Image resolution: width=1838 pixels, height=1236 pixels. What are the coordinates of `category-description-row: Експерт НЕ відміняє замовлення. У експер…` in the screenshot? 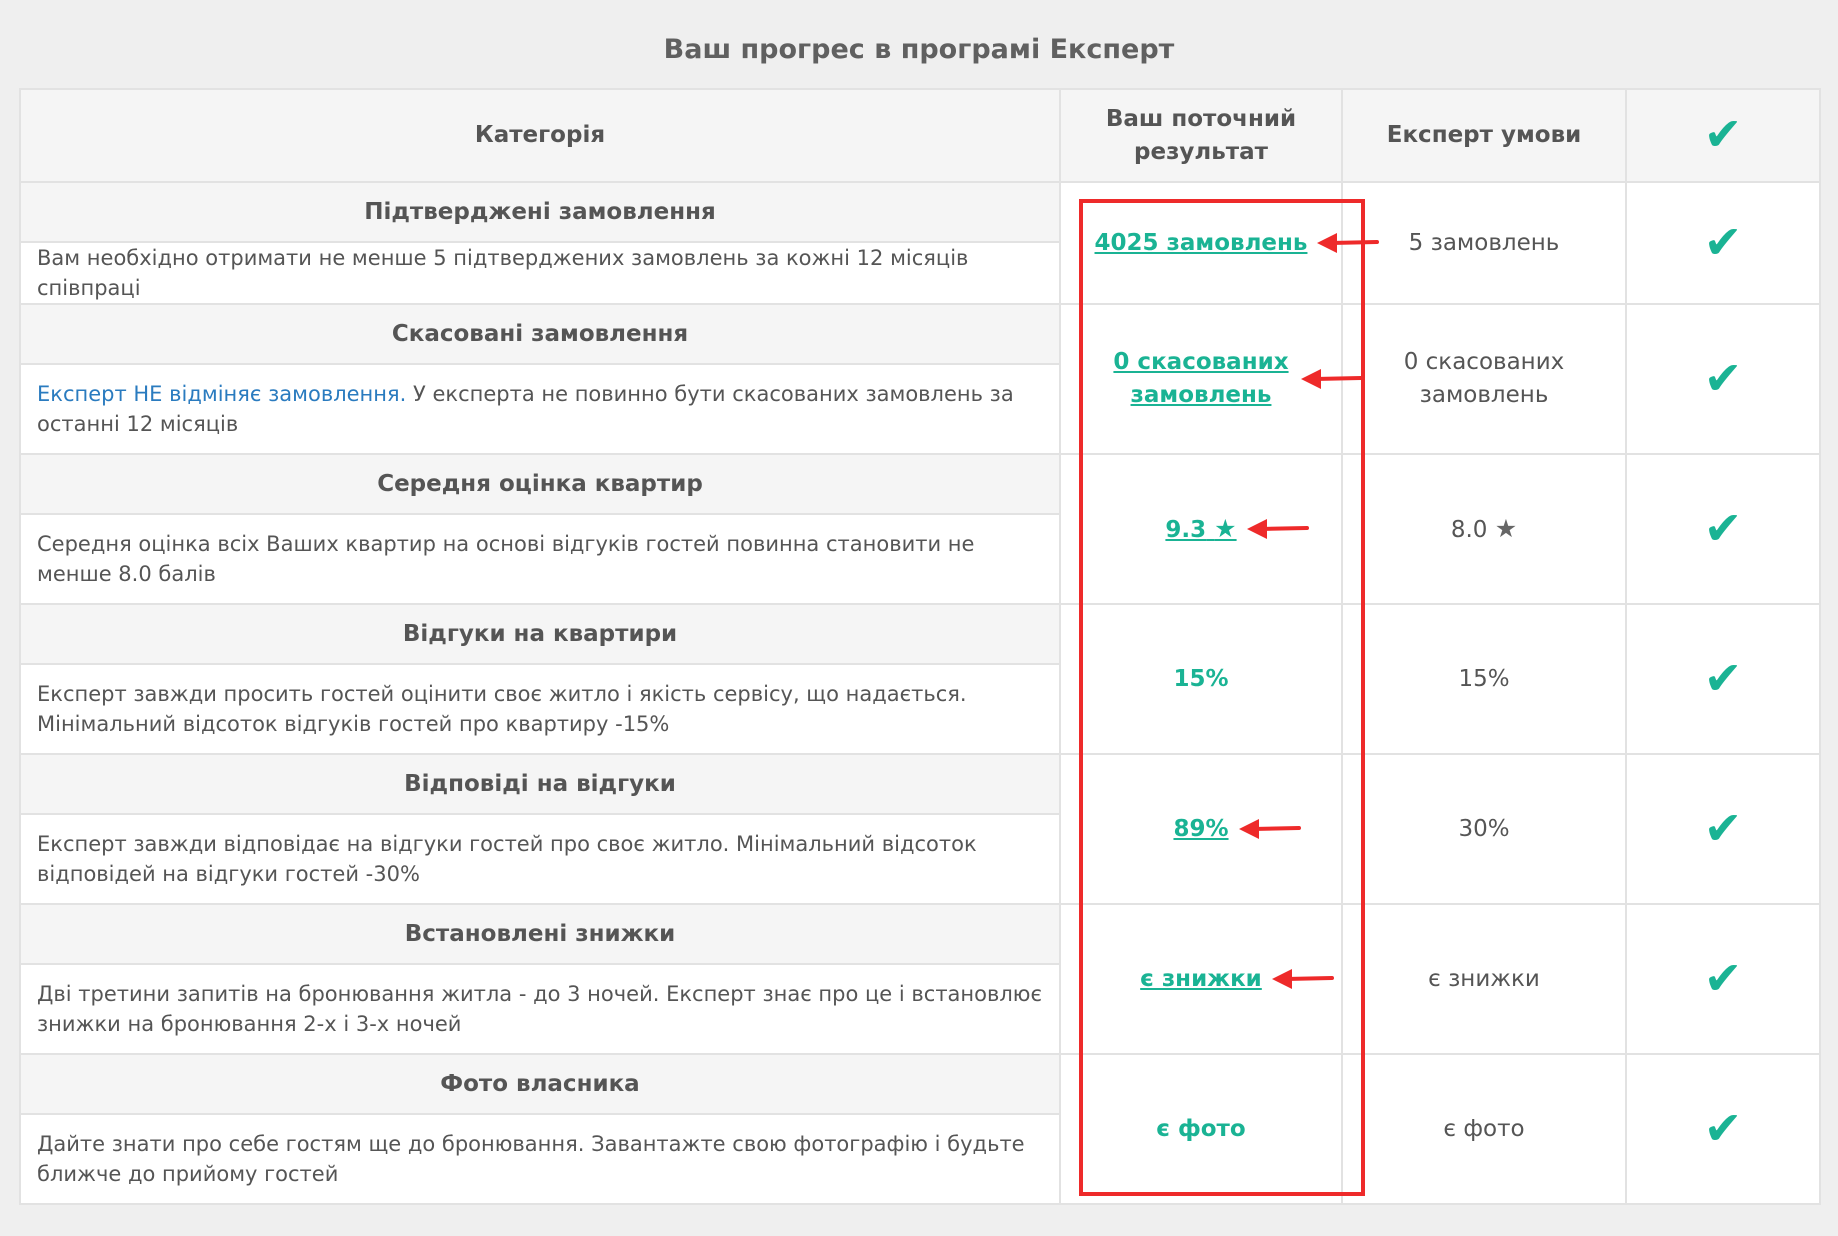 It's located at (919, 409).